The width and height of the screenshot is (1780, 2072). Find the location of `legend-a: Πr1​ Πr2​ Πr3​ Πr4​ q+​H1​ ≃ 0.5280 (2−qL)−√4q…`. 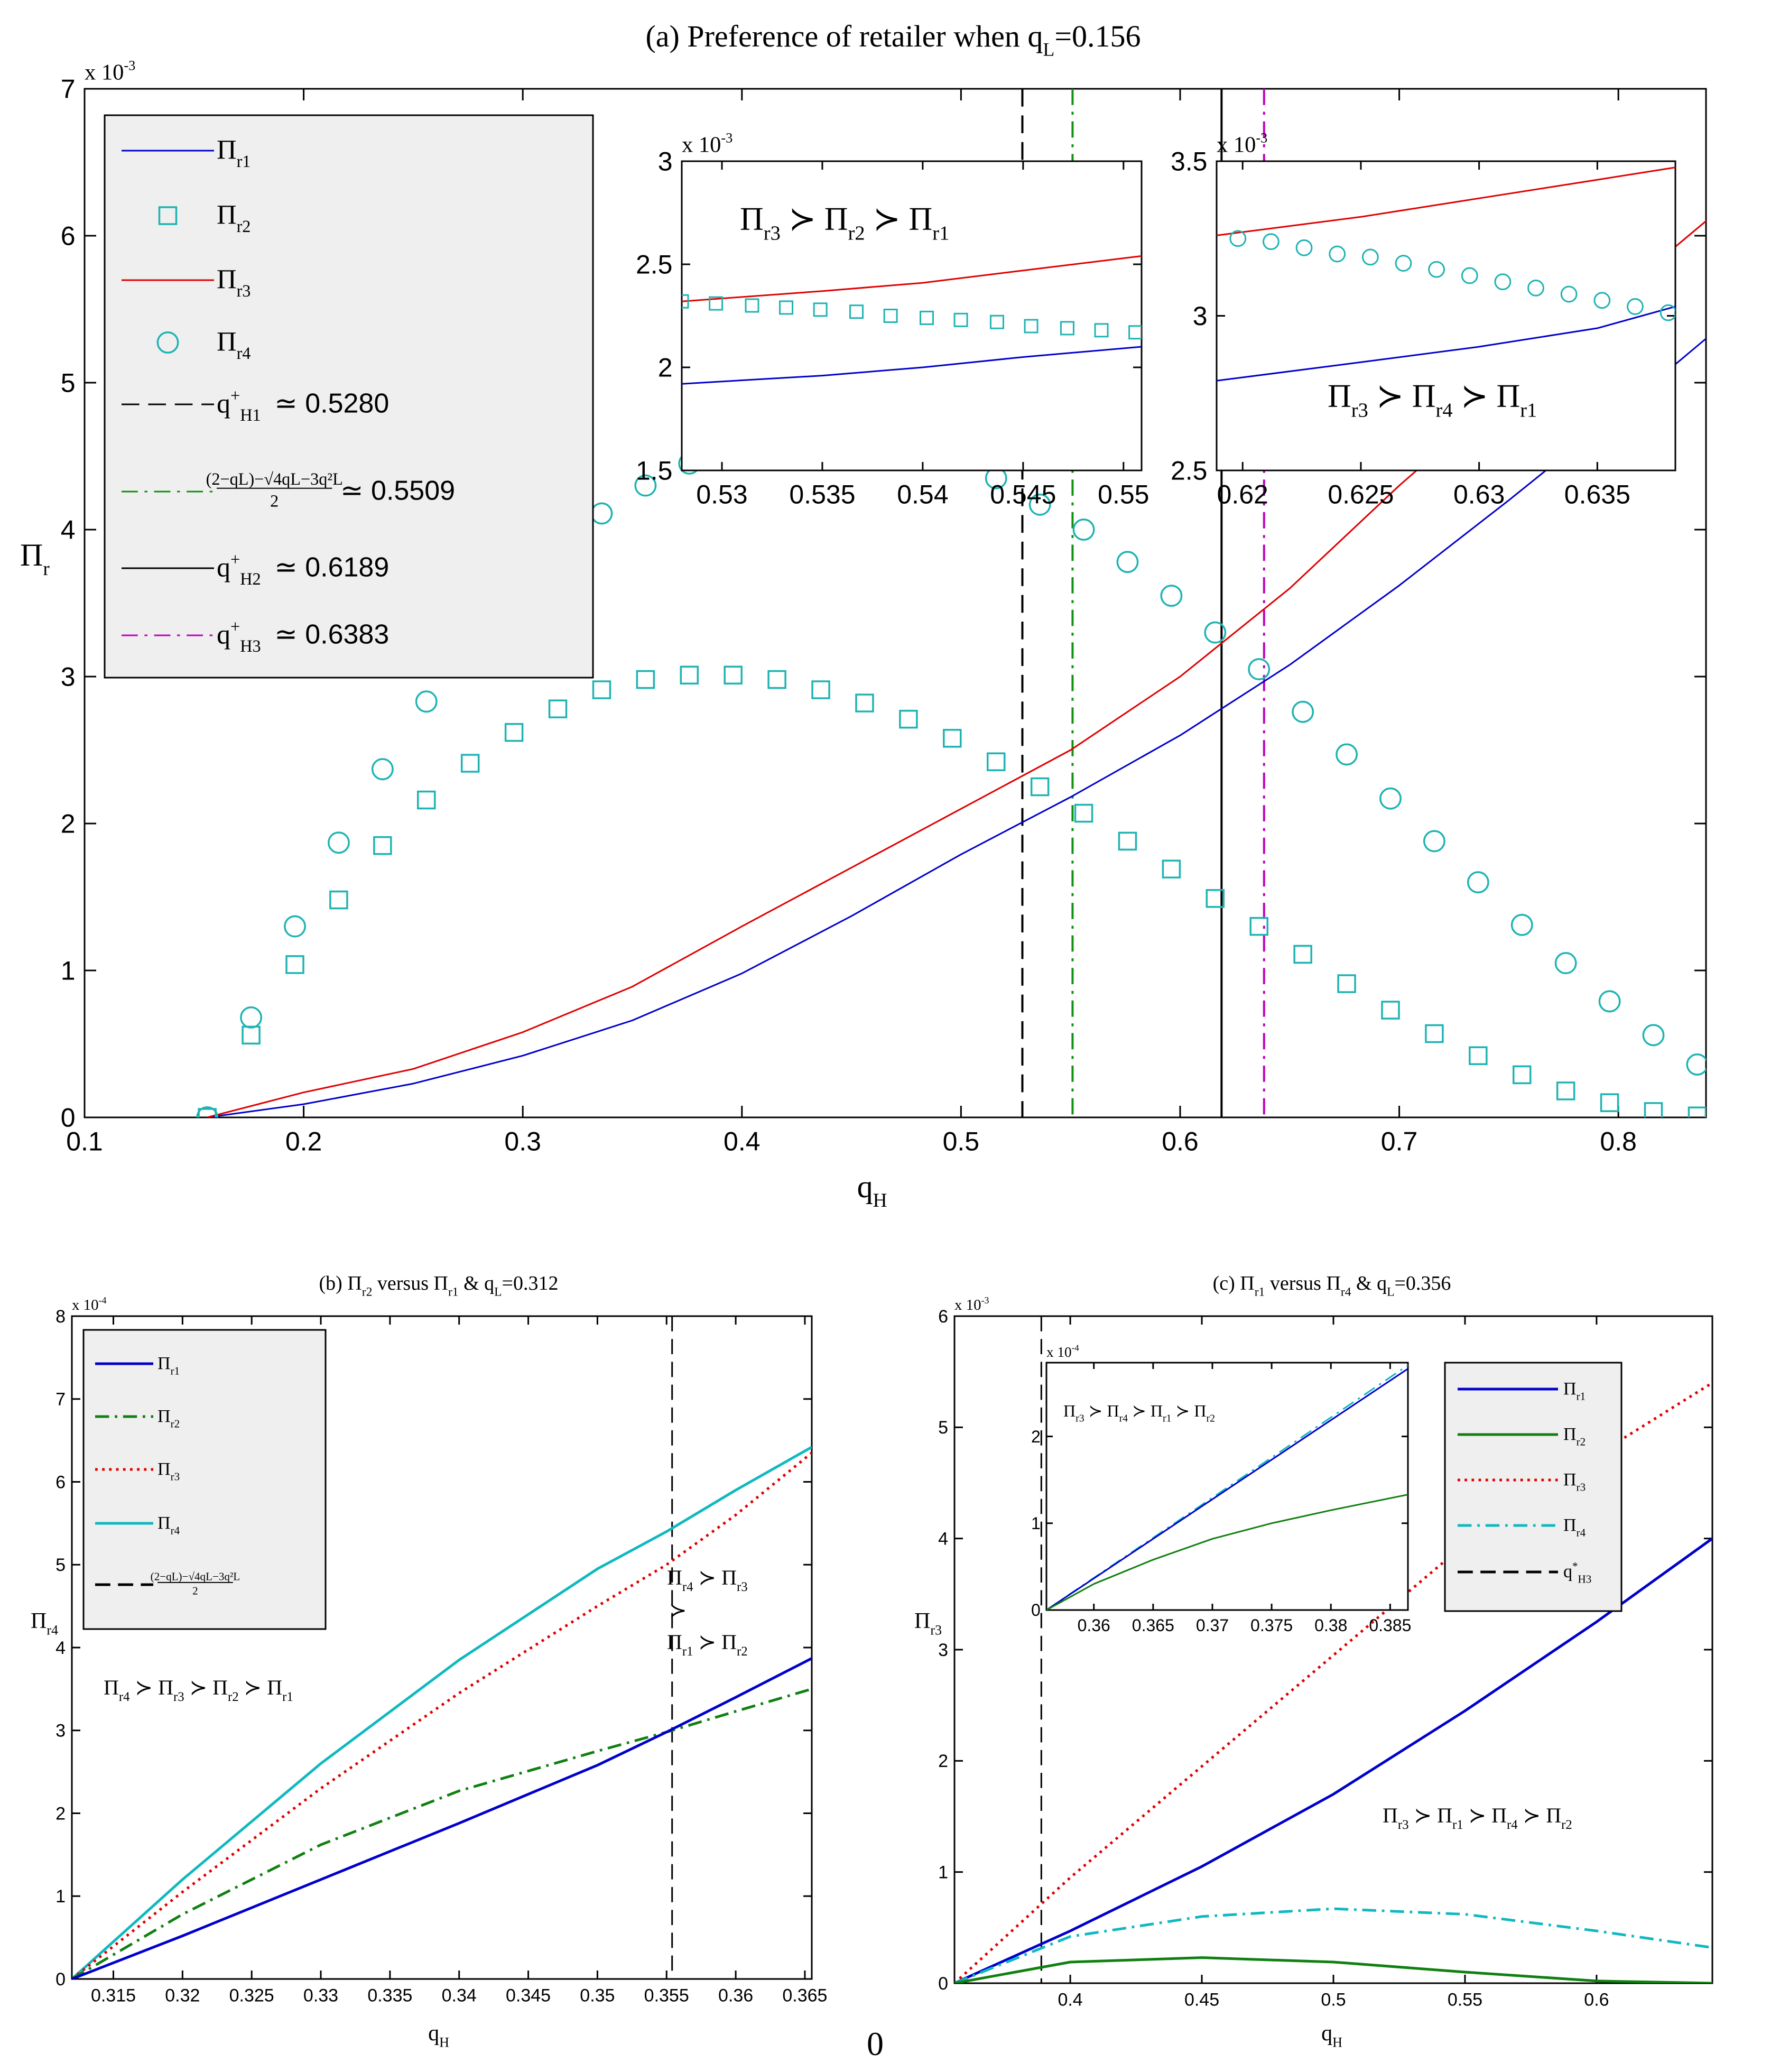

legend-a: Πr1​ Πr2​ Πr3​ Πr4​ q+​H1​ ≃ 0.5280 (2−qL)−√4q… is located at coordinates (349, 396).